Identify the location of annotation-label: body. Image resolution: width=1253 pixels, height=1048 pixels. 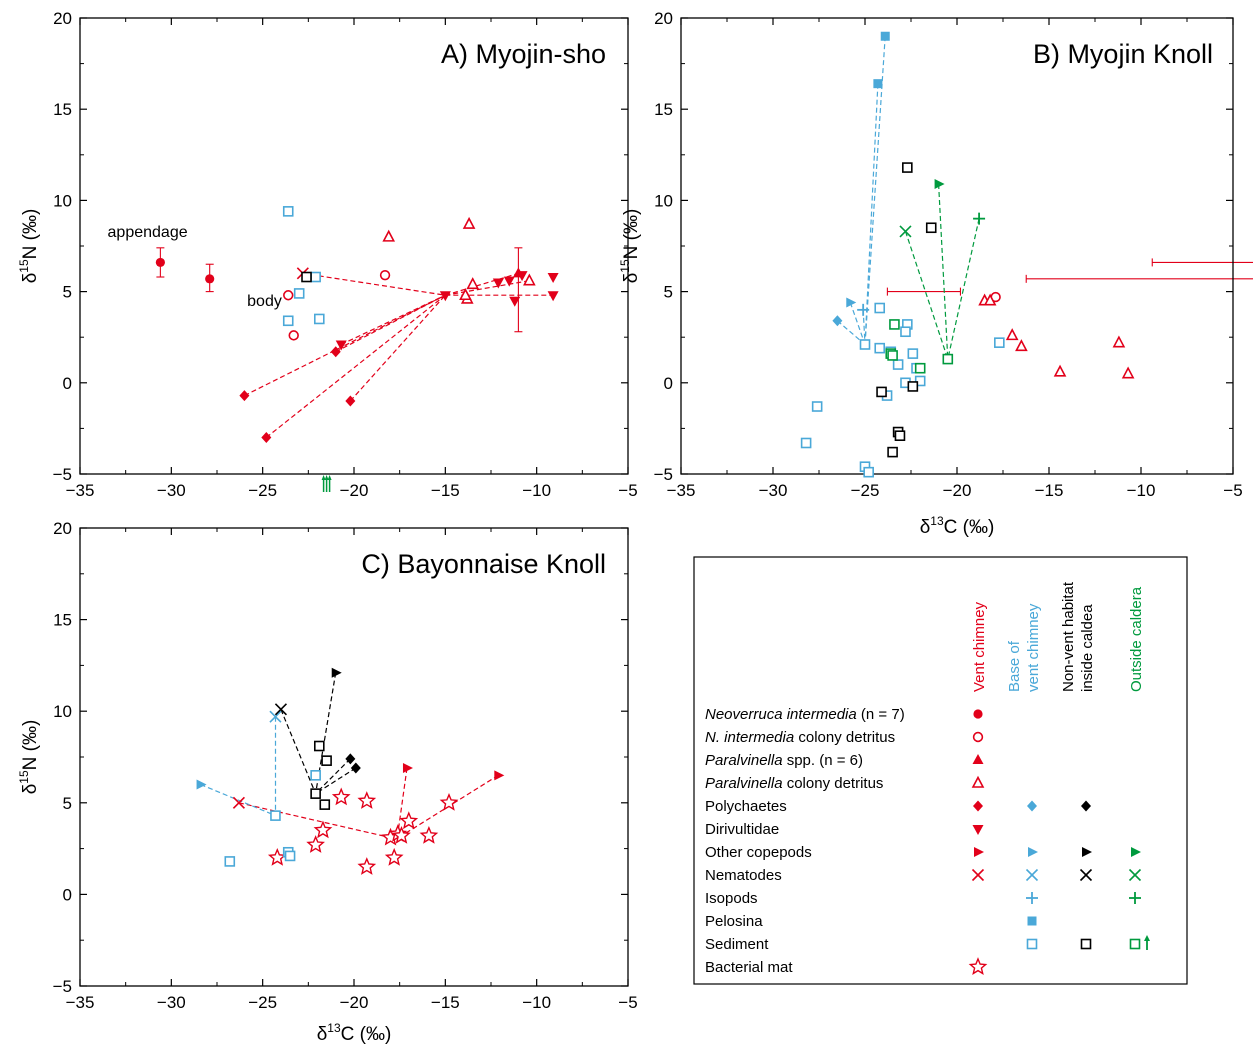
(264, 301).